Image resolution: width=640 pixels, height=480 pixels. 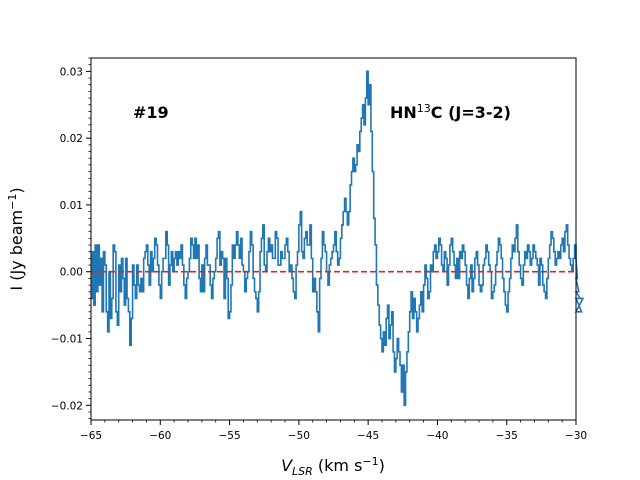 What do you see at coordinates (67, 406) in the screenshot?
I see `y-tick-label: −0.02` at bounding box center [67, 406].